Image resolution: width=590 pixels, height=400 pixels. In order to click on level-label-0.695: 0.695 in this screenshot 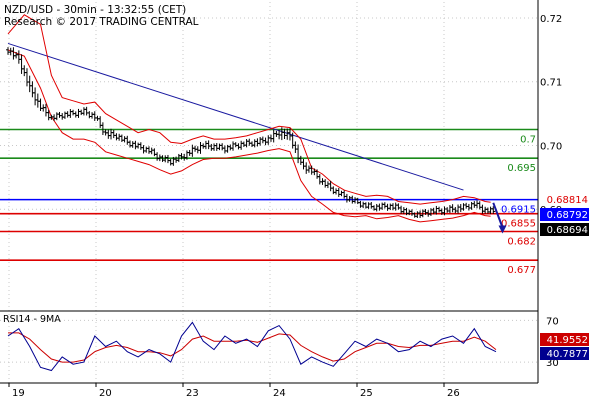, I will do `click(521, 168)`.